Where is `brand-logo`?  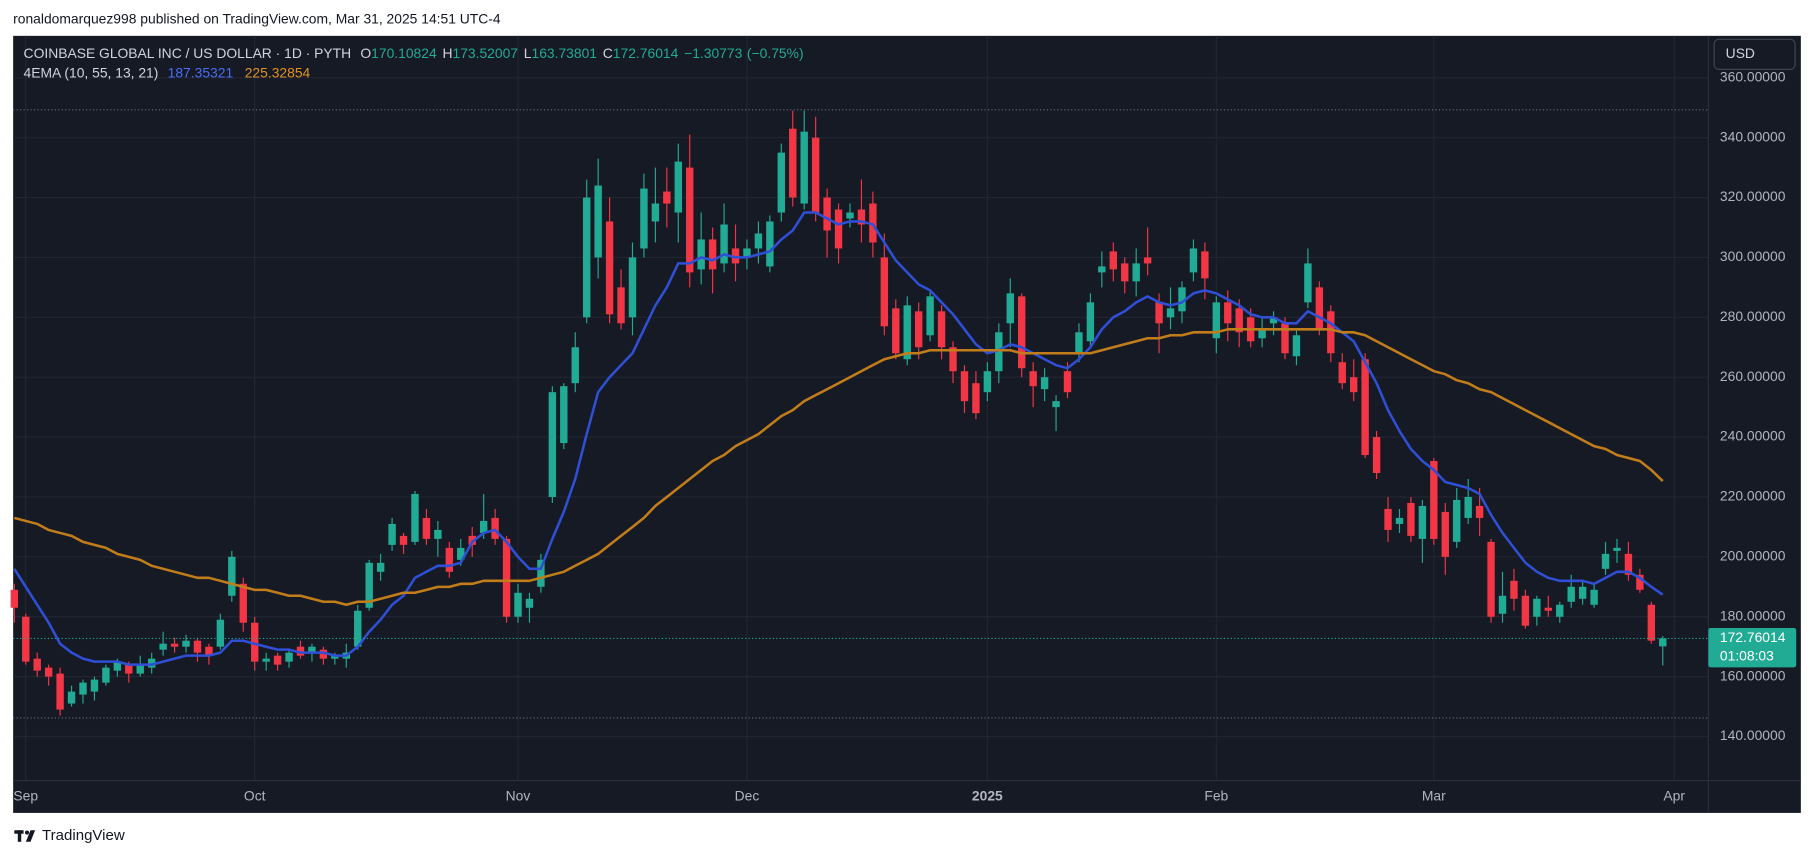
brand-logo is located at coordinates (25, 836).